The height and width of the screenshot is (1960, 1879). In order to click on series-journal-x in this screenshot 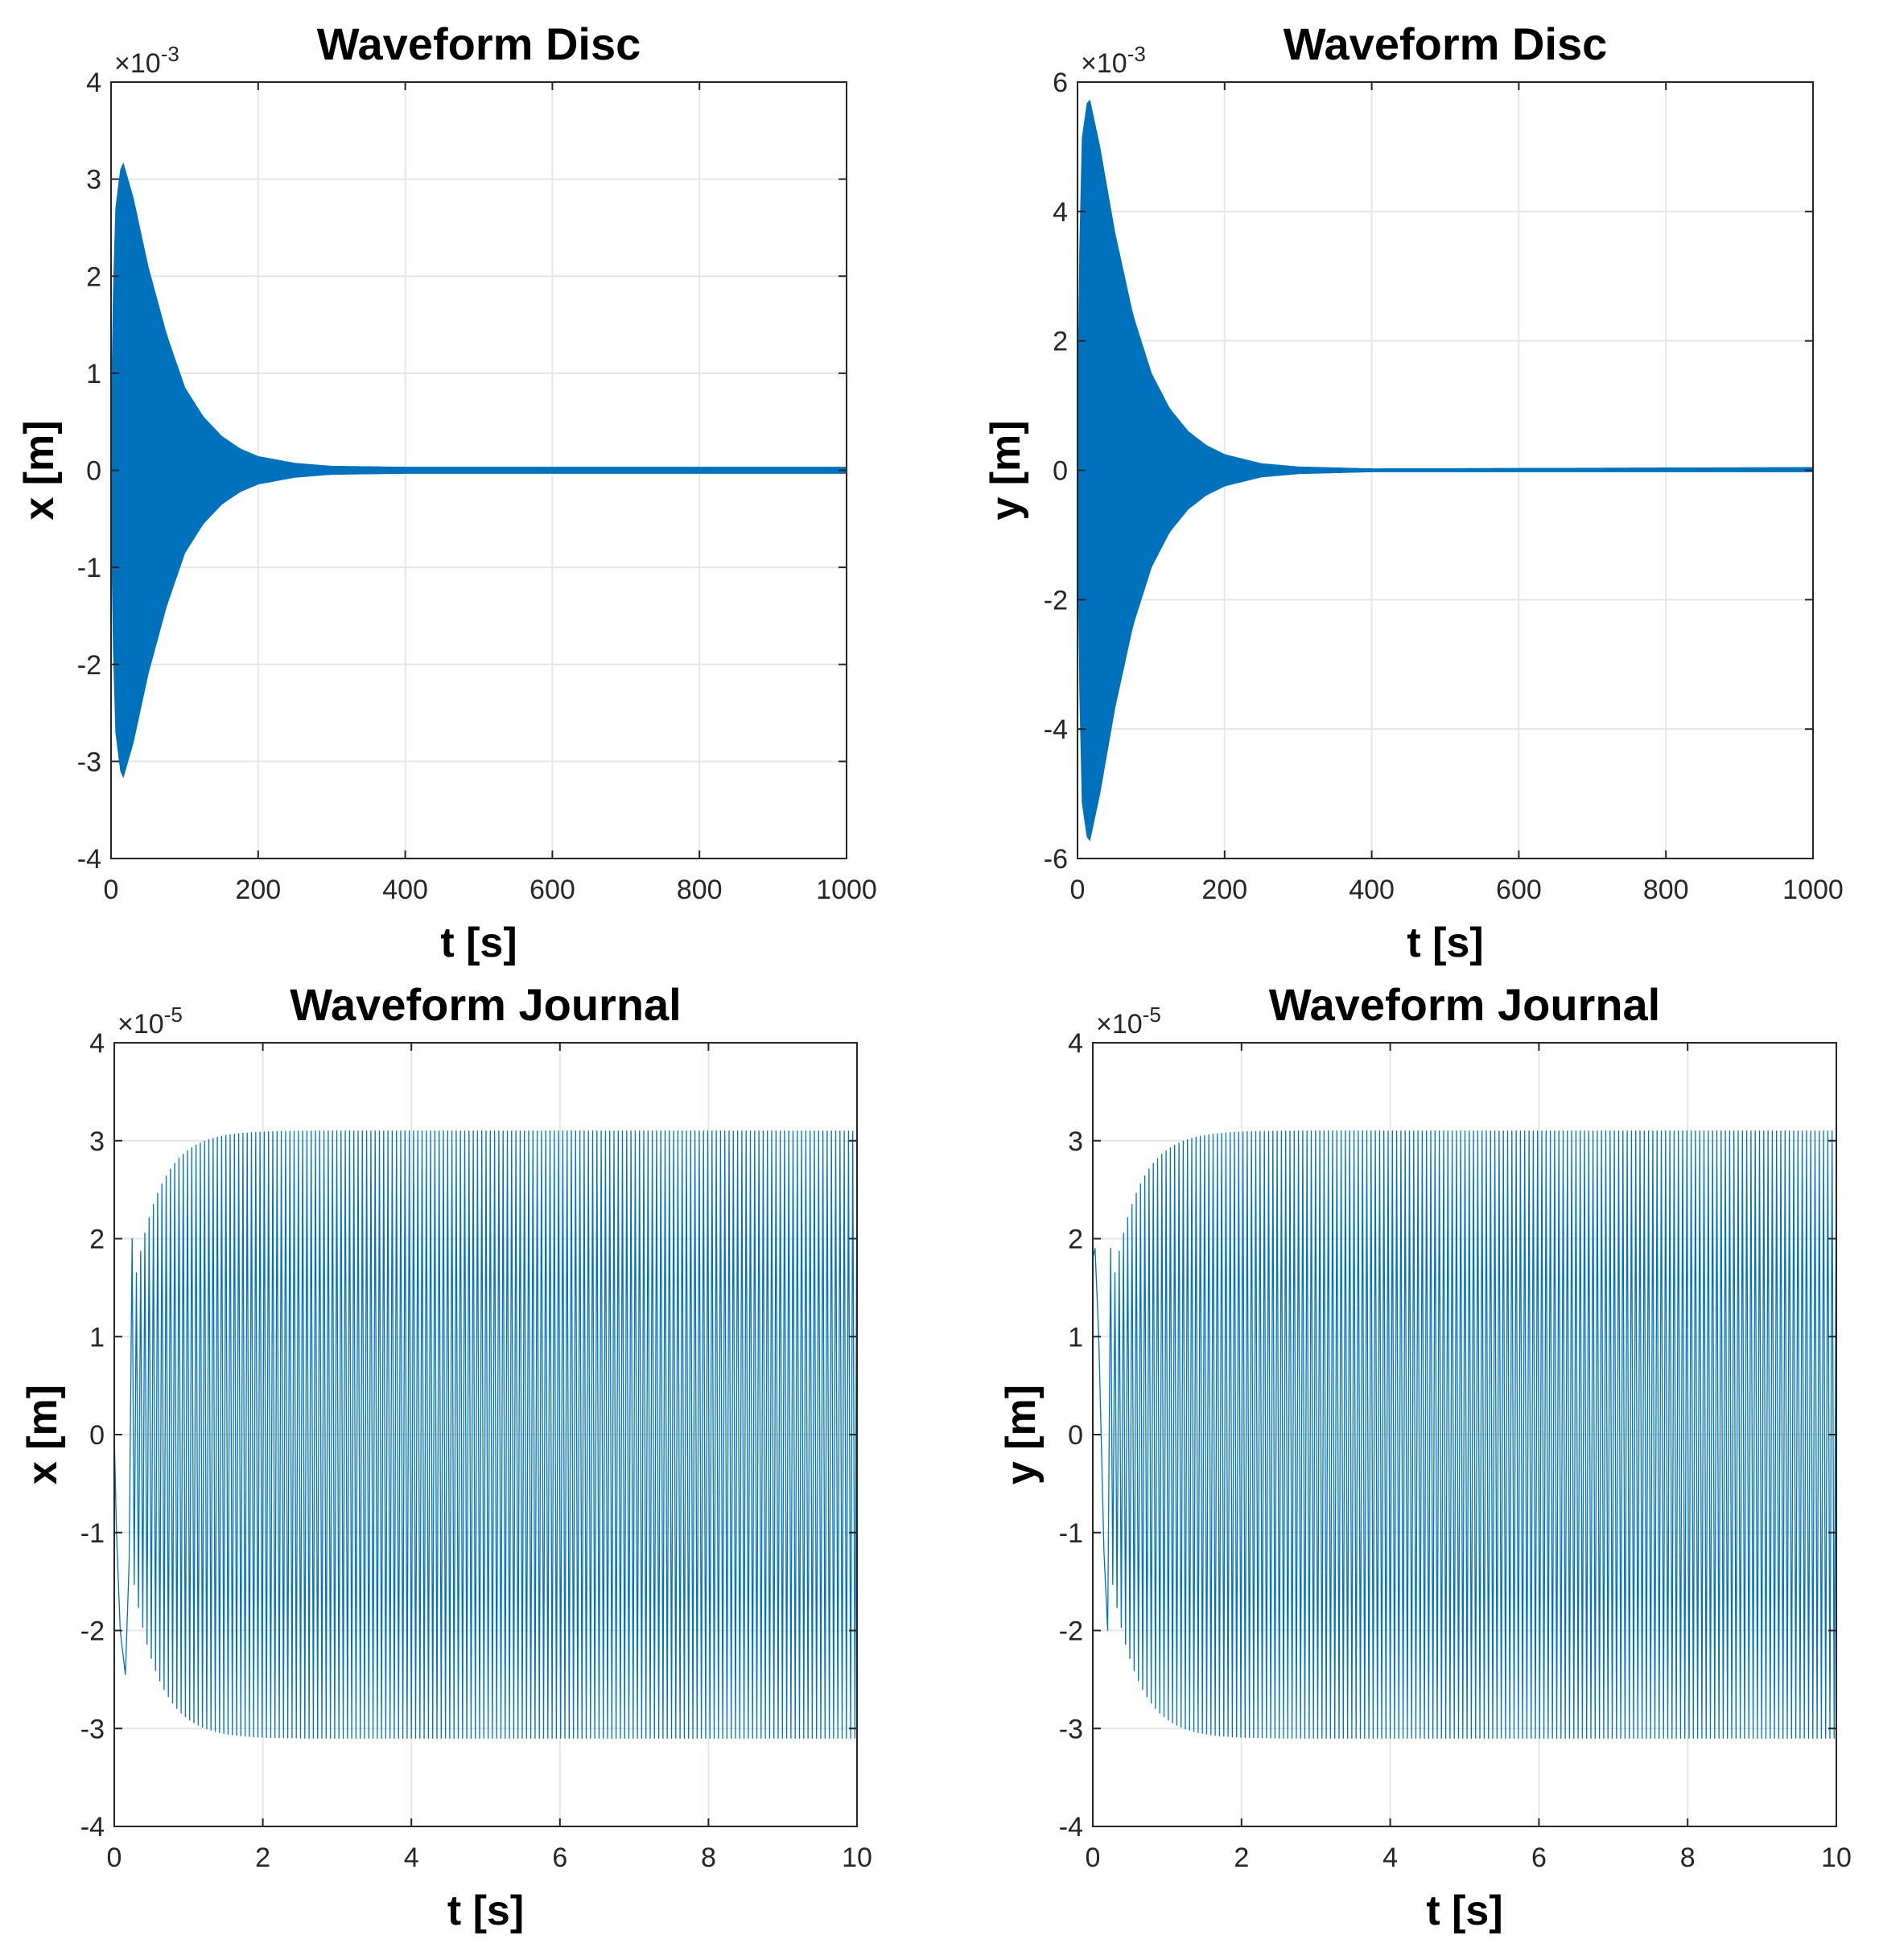, I will do `click(485, 1435)`.